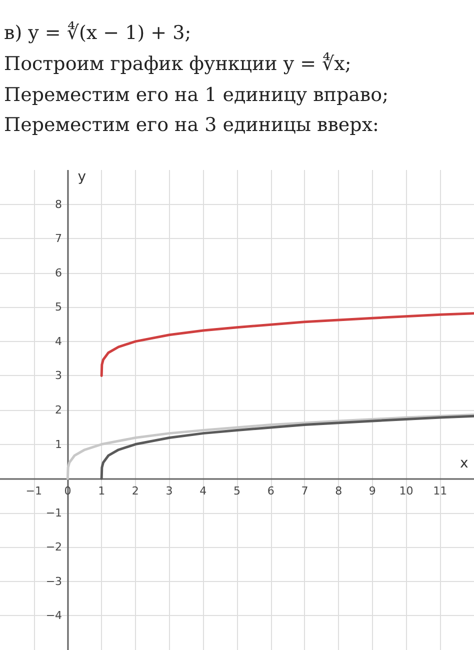 Image resolution: width=474 pixels, height=650 pixels. I want to click on x-tick-label: 3, so click(169, 491).